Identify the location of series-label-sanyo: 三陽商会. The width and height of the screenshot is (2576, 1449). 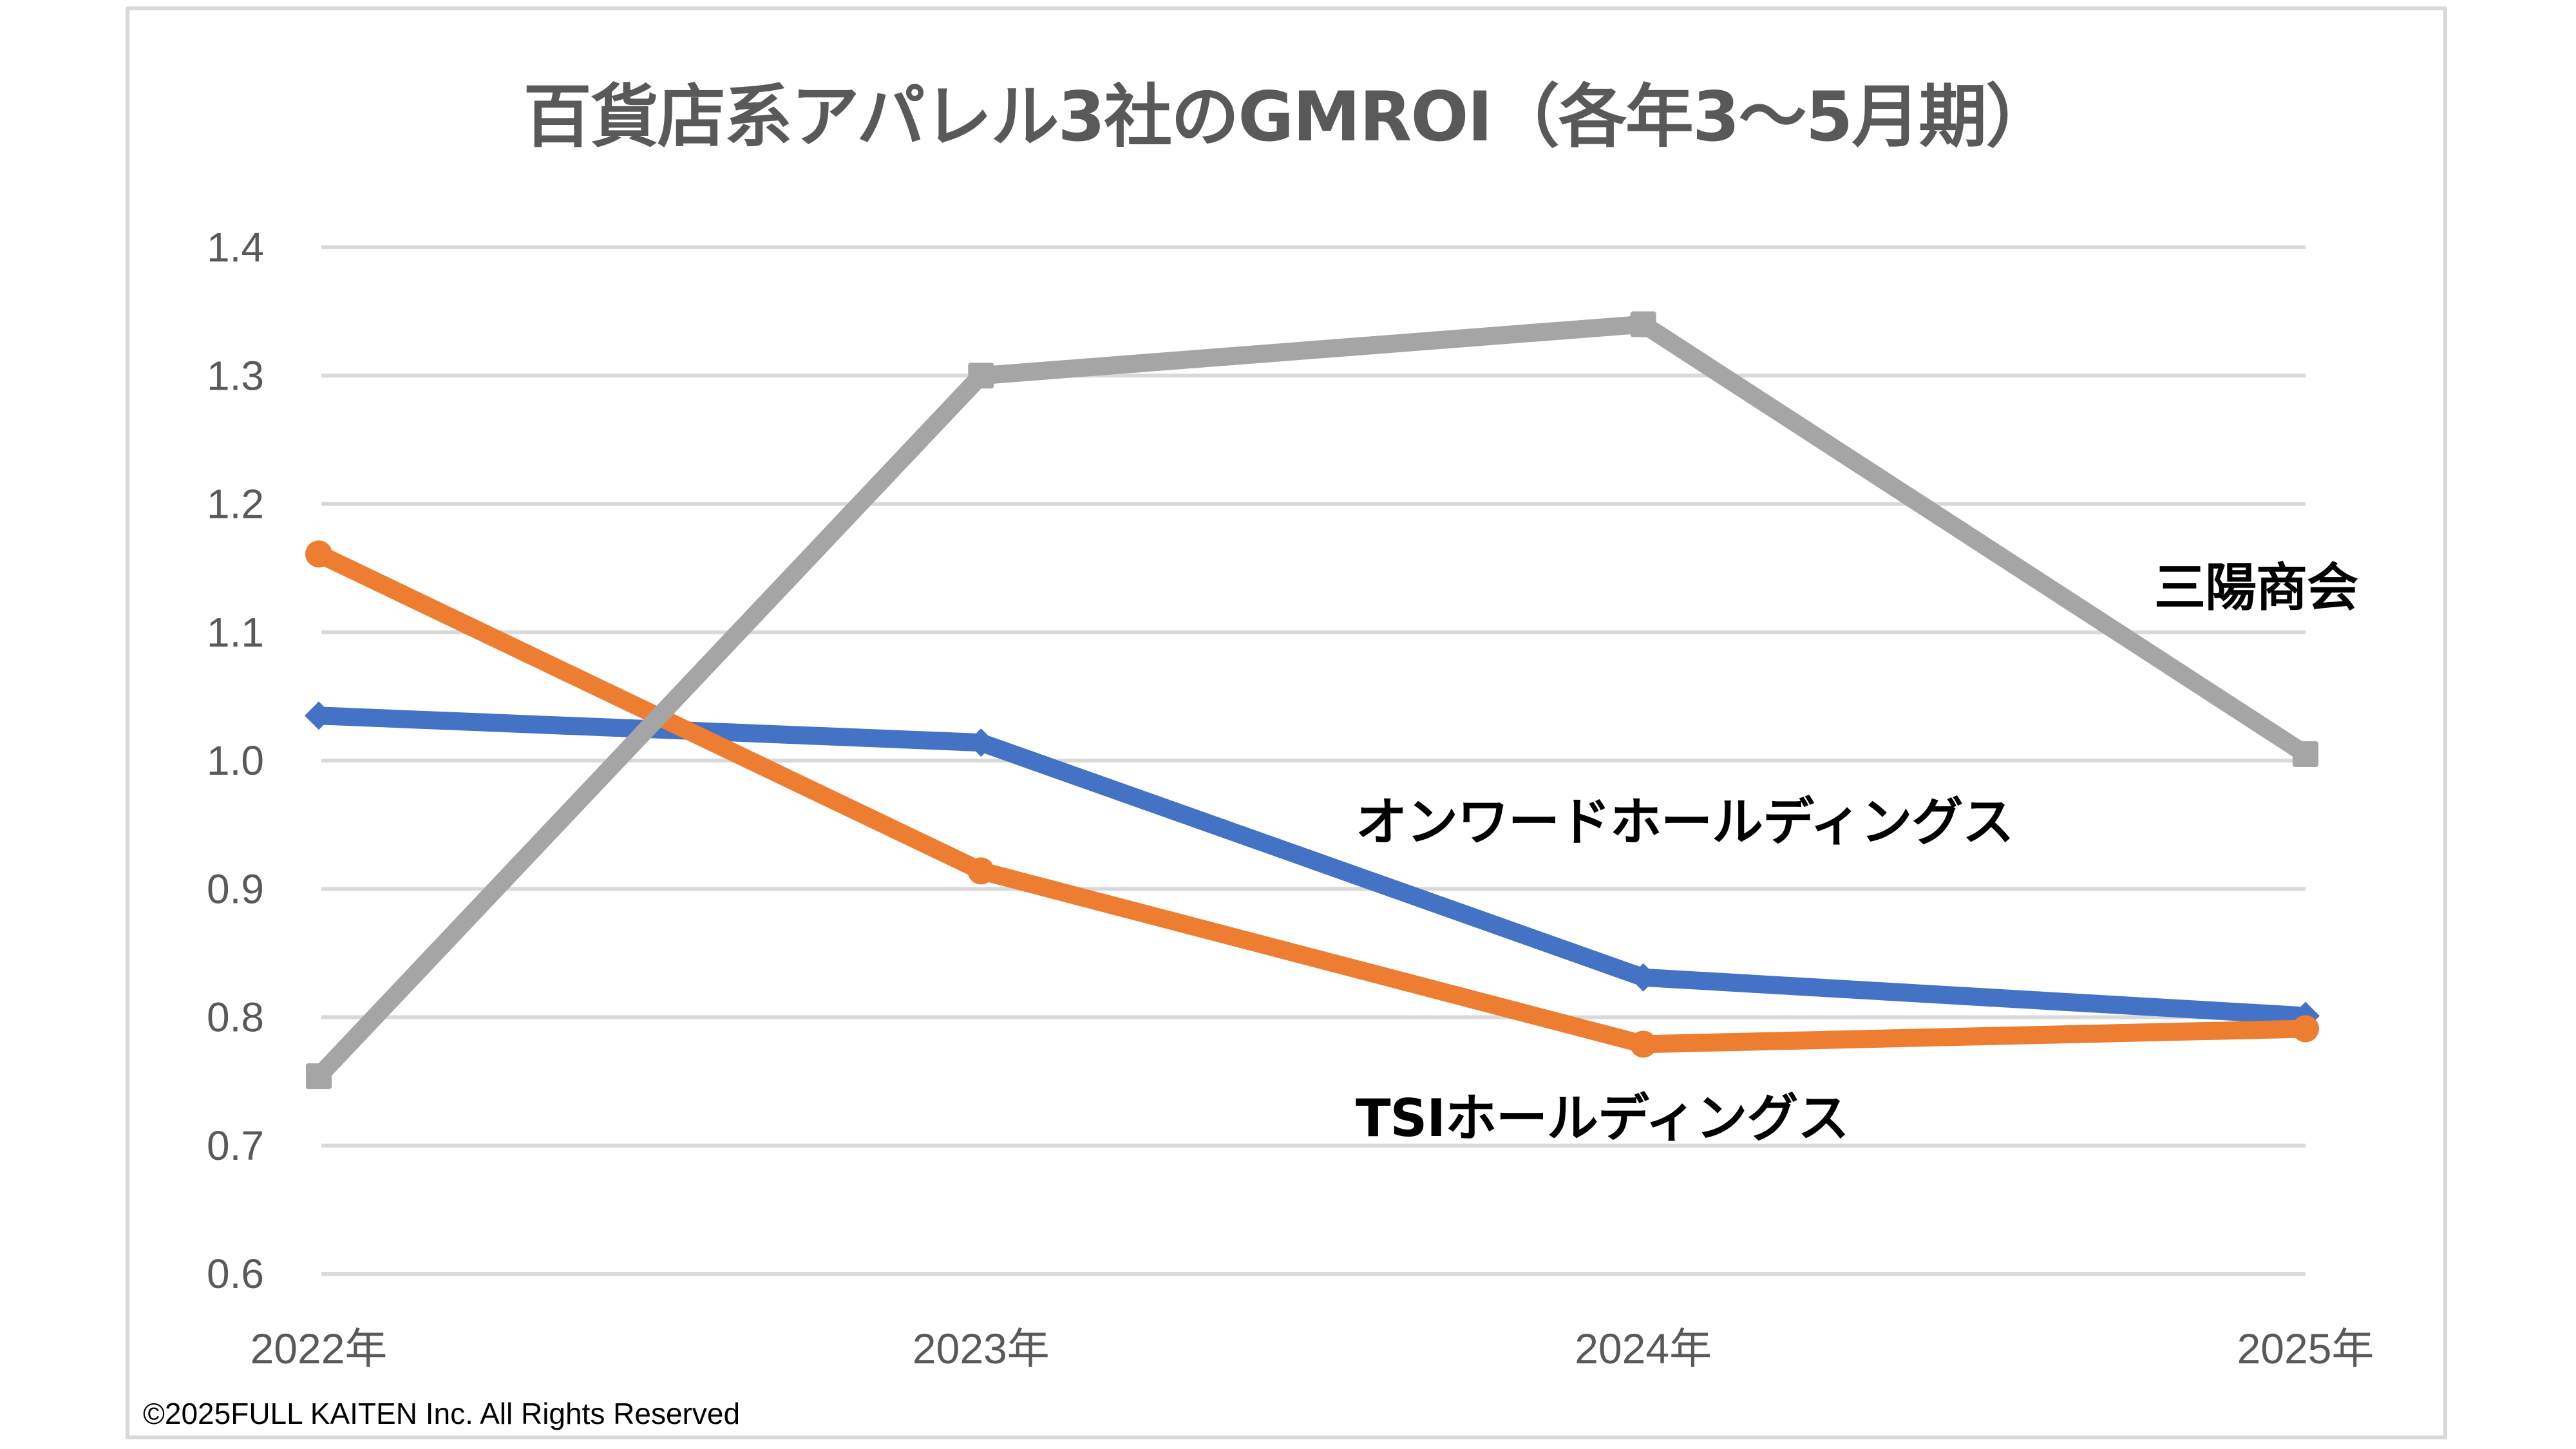
(2256, 588).